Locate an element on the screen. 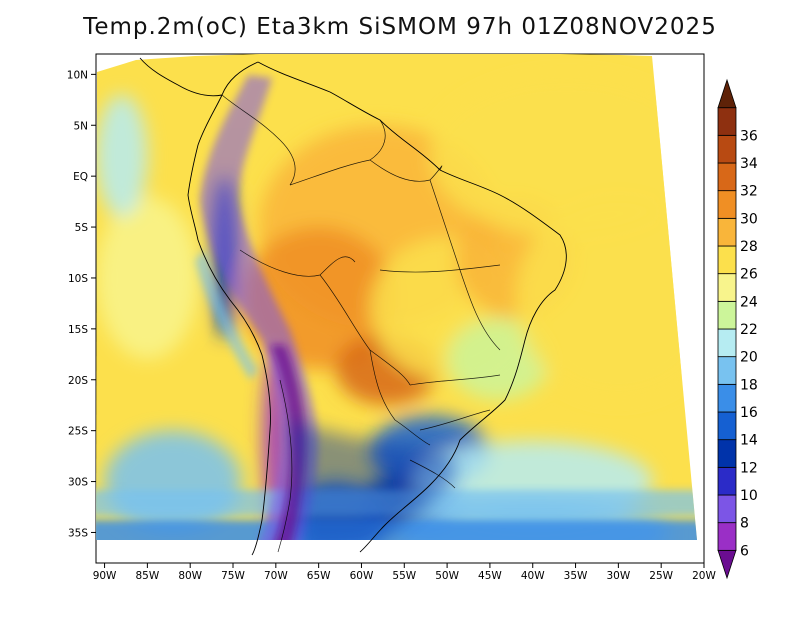 The width and height of the screenshot is (800, 618). pacific-coastline is located at coordinates (229, 308).